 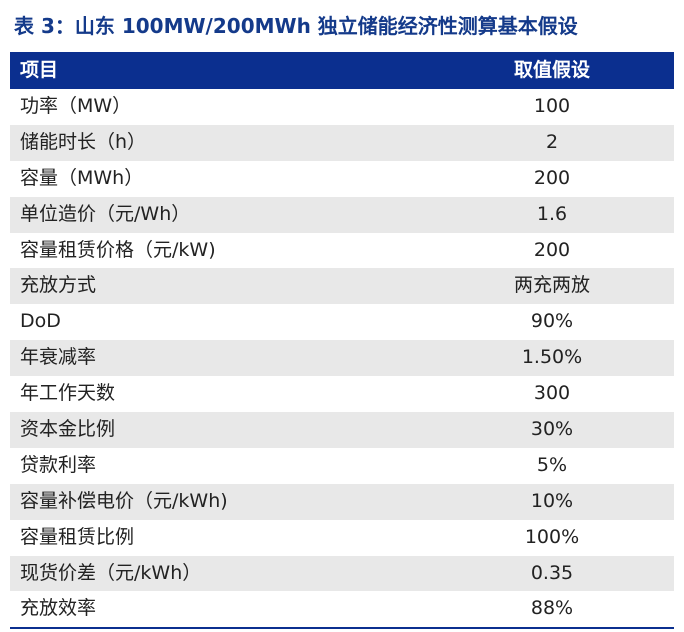 What do you see at coordinates (552, 321) in the screenshot?
I see `row-value: 90%` at bounding box center [552, 321].